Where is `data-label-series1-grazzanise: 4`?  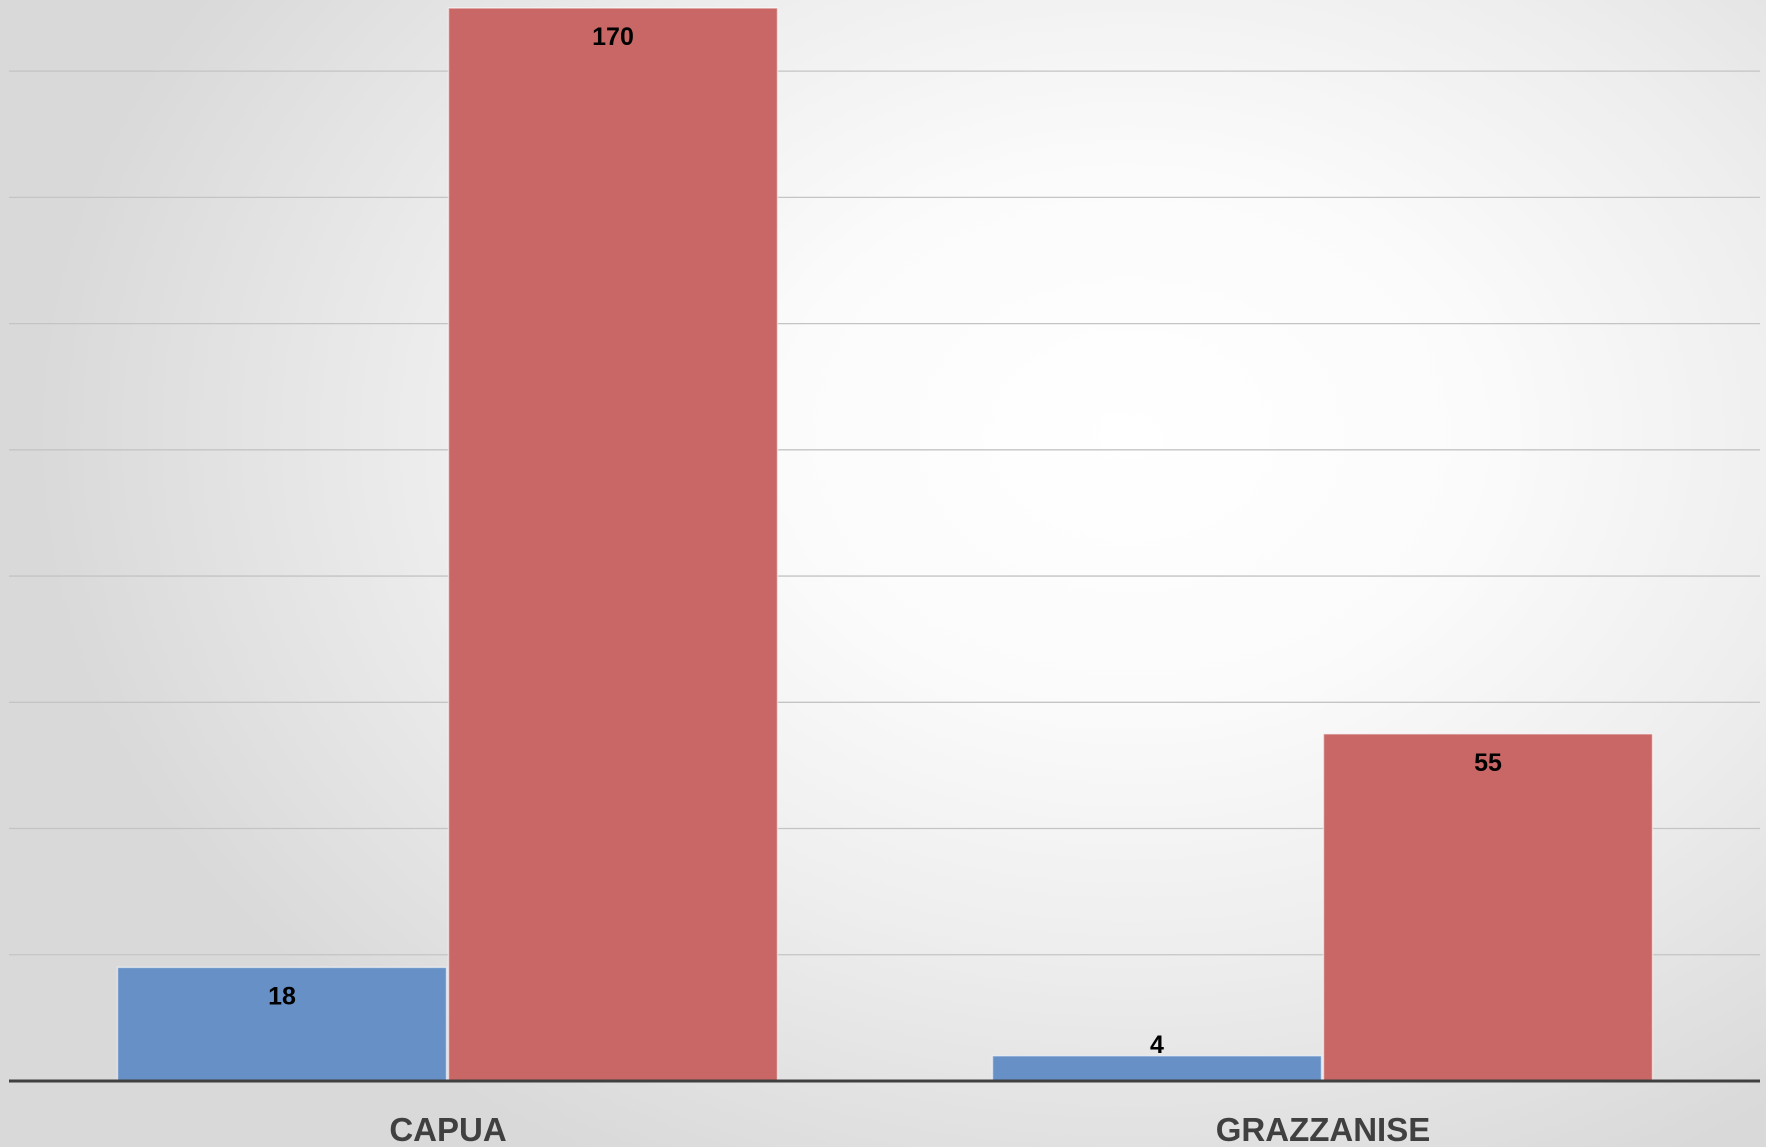 data-label-series1-grazzanise: 4 is located at coordinates (1157, 1045).